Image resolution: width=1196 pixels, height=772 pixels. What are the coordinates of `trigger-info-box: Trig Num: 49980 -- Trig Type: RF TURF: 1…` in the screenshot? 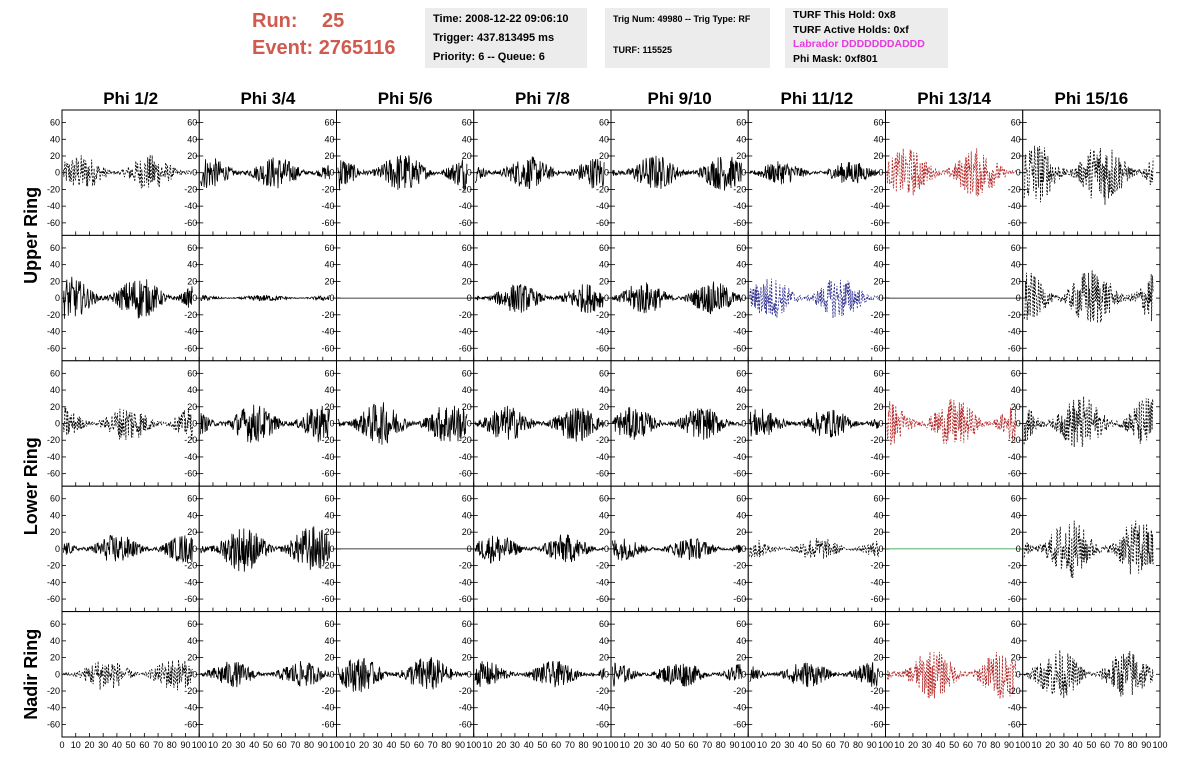 It's located at (687, 38).